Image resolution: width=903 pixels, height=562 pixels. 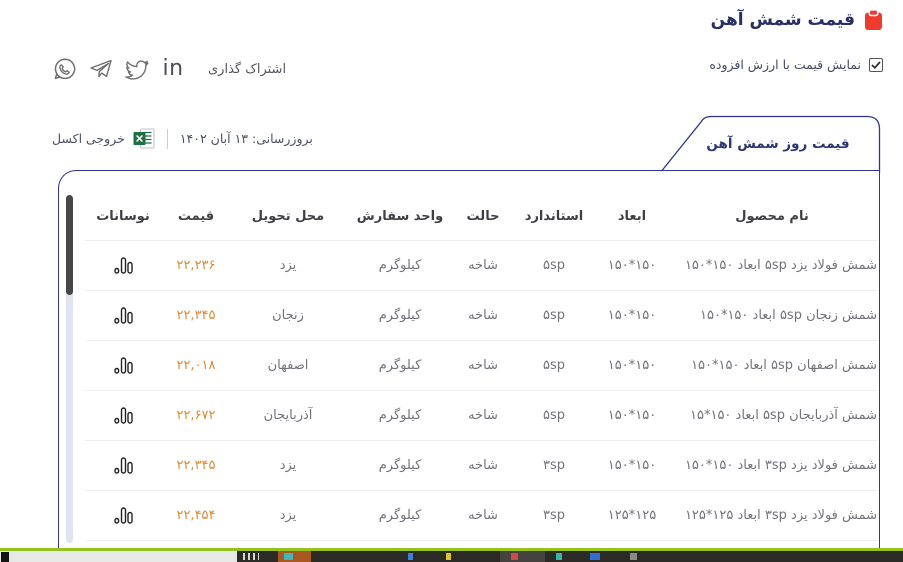 I want to click on export-toolbar: بروزرسانی: ۱۳ آبان ۱۴۰۲ خروجی اکسل, so click(x=182, y=138).